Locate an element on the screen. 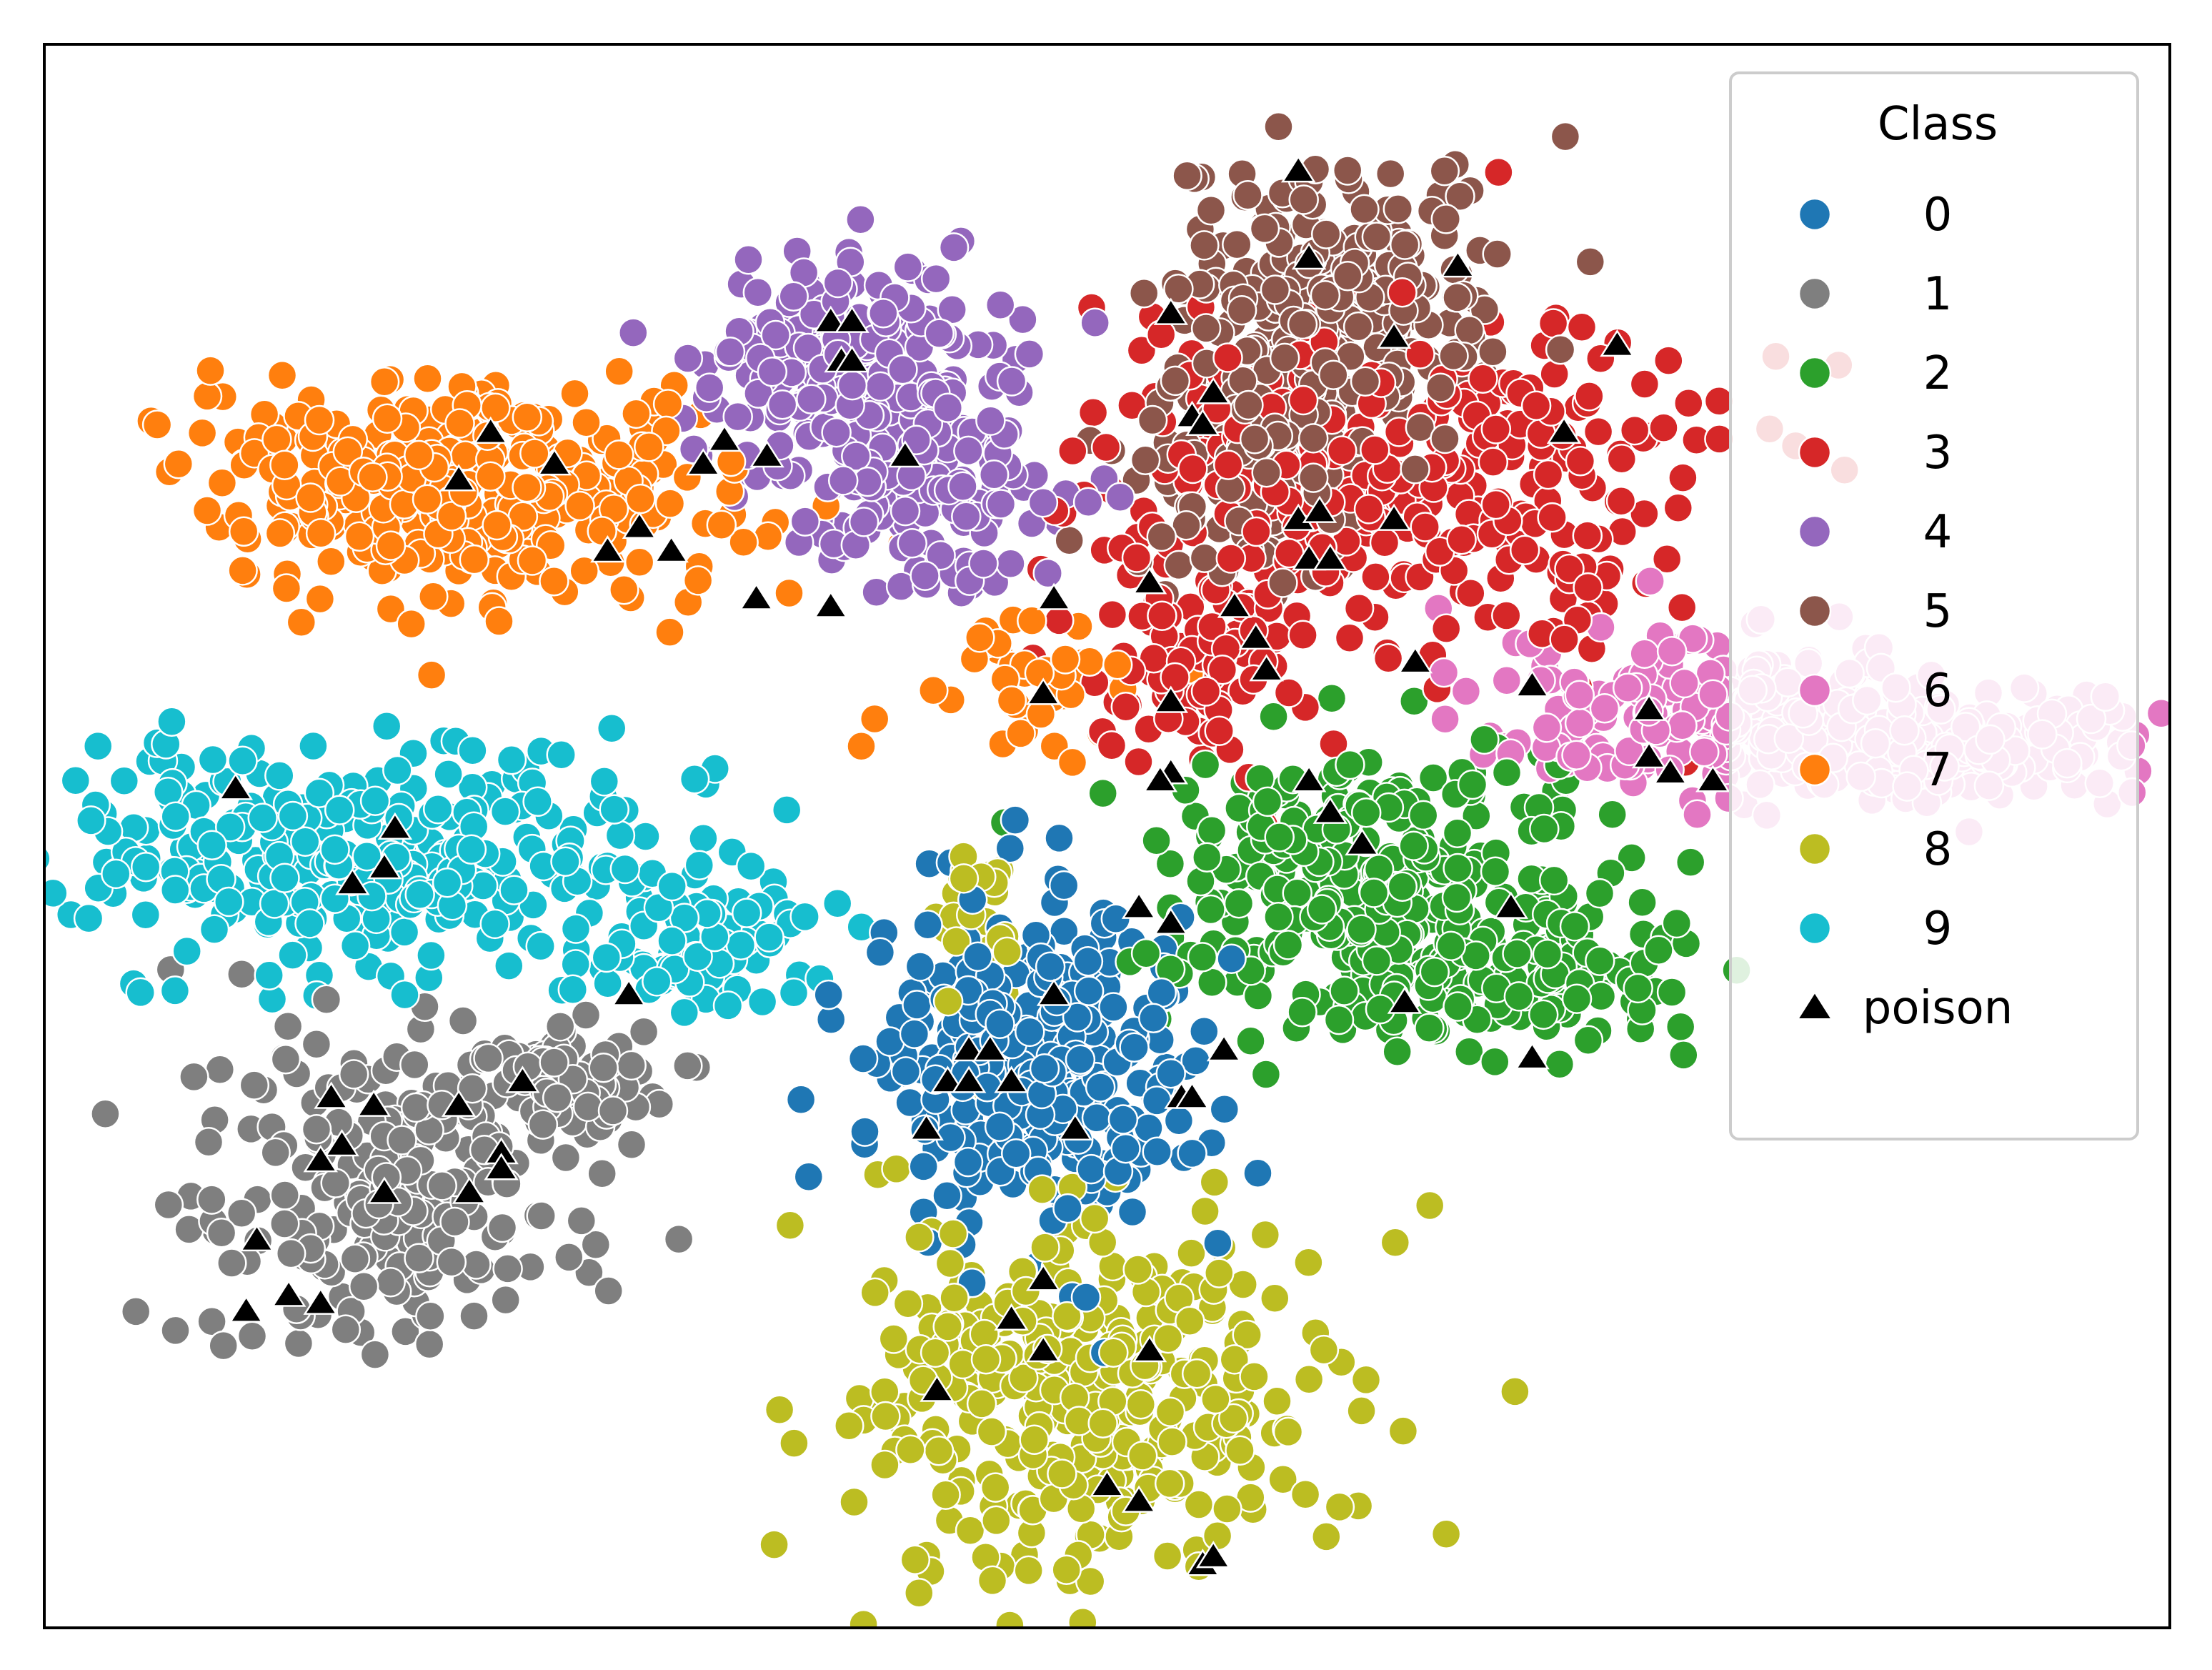 Image resolution: width=2212 pixels, height=1670 pixels. legend-label-2: 2 is located at coordinates (1938, 373).